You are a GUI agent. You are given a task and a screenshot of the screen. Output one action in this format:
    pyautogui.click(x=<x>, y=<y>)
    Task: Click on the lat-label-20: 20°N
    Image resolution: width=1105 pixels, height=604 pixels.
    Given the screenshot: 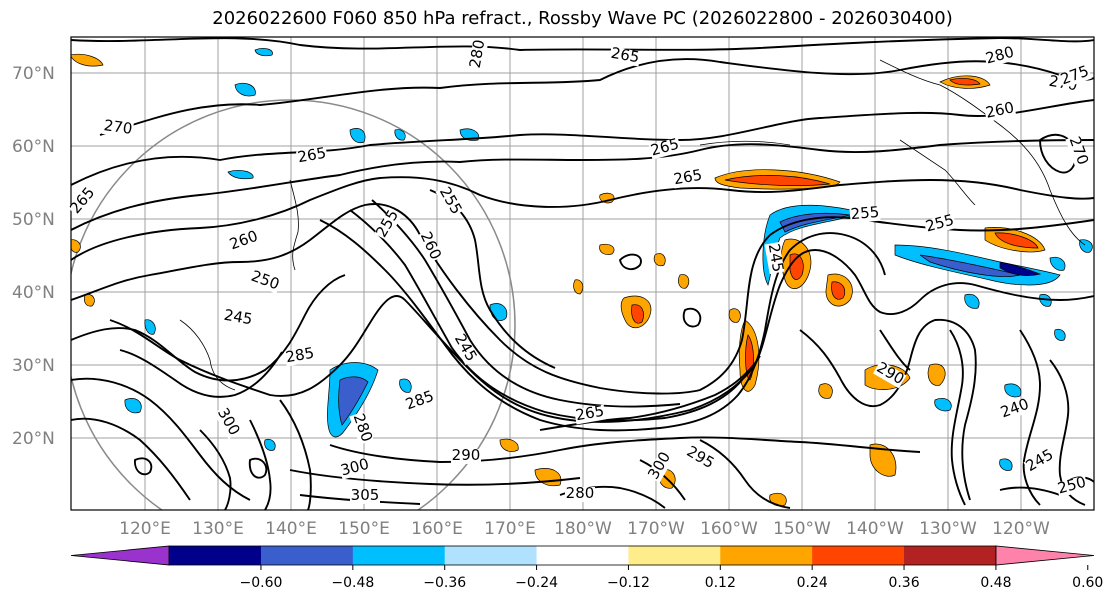 What is the action you would take?
    pyautogui.click(x=33, y=439)
    